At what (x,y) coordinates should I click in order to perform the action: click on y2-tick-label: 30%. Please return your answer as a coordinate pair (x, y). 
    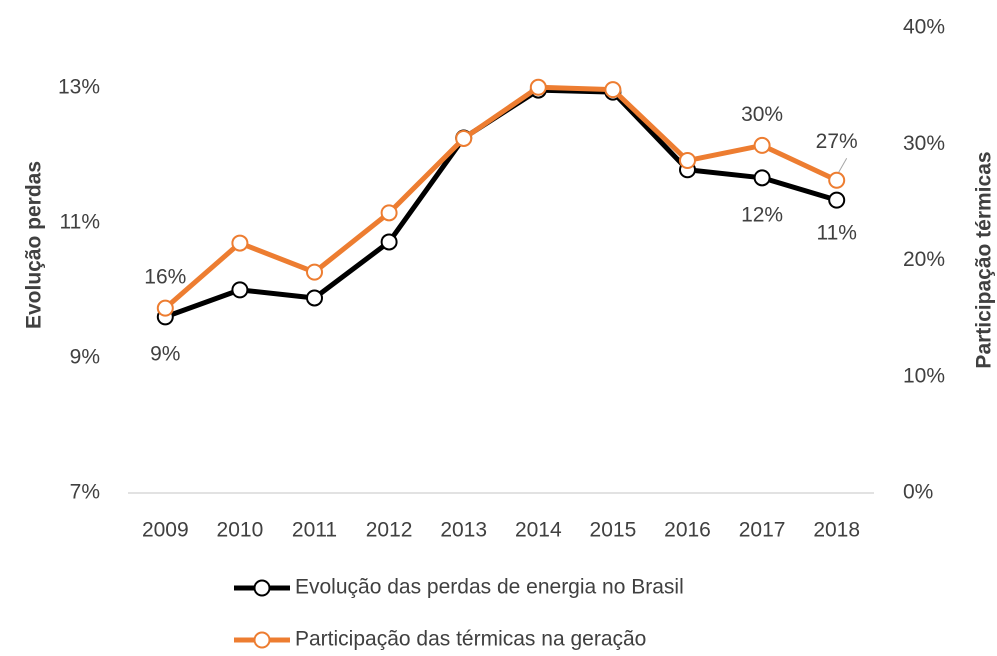
    Looking at the image, I should click on (924, 143).